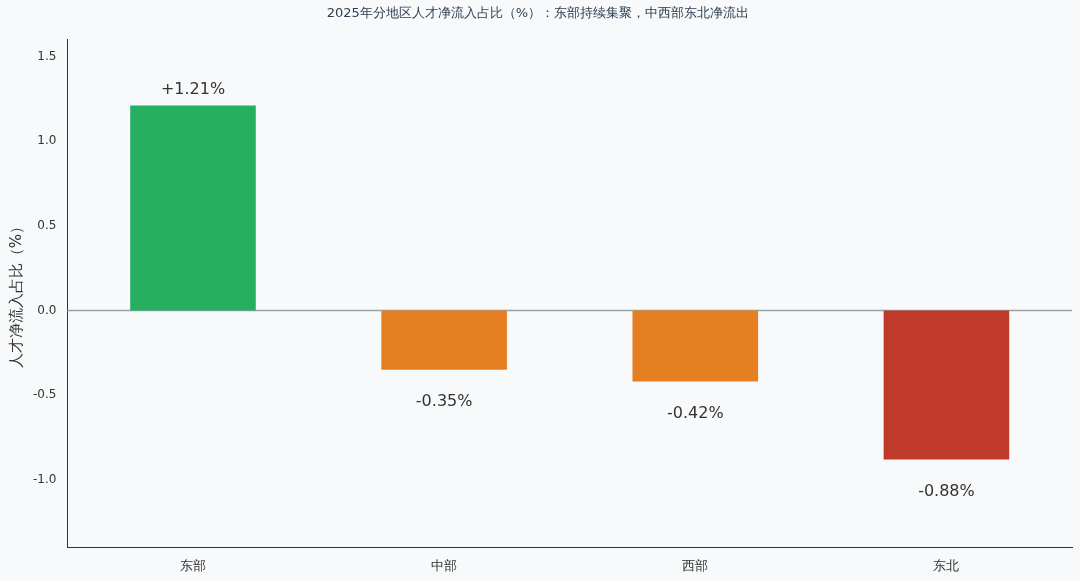 The height and width of the screenshot is (581, 1080). What do you see at coordinates (47, 55) in the screenshot?
I see `y-tick-label: 1.5` at bounding box center [47, 55].